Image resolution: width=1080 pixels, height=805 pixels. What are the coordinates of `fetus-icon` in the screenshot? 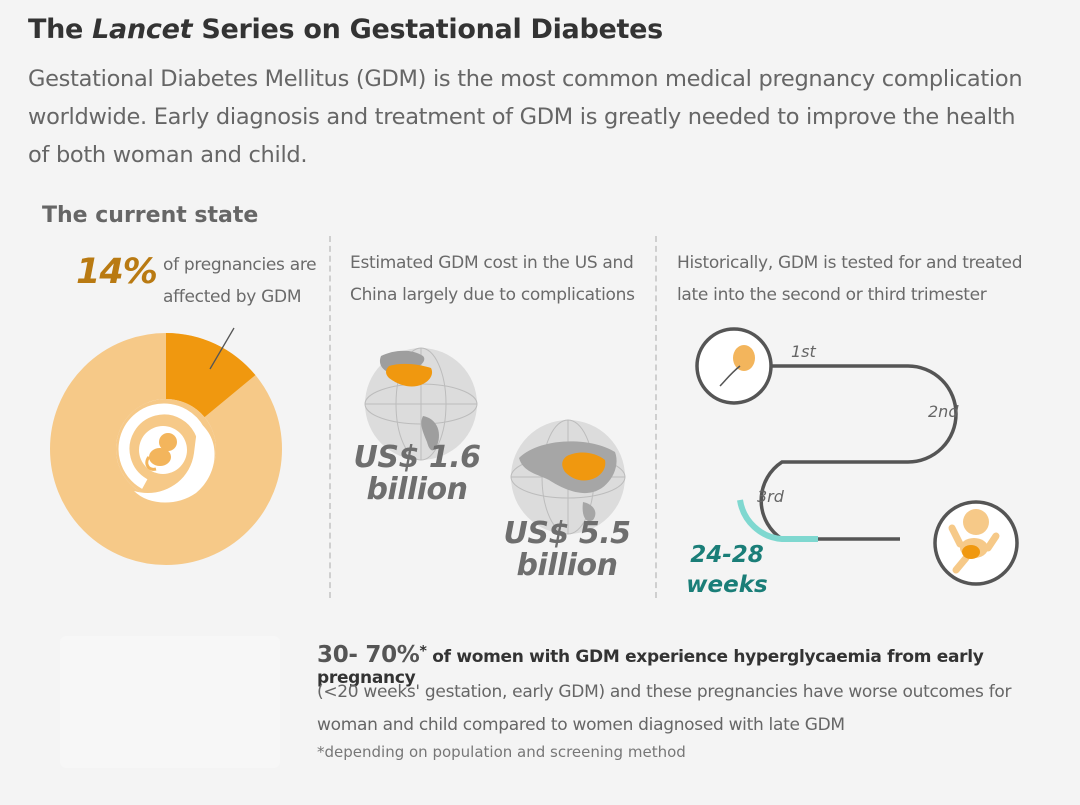 It's located at (166, 451).